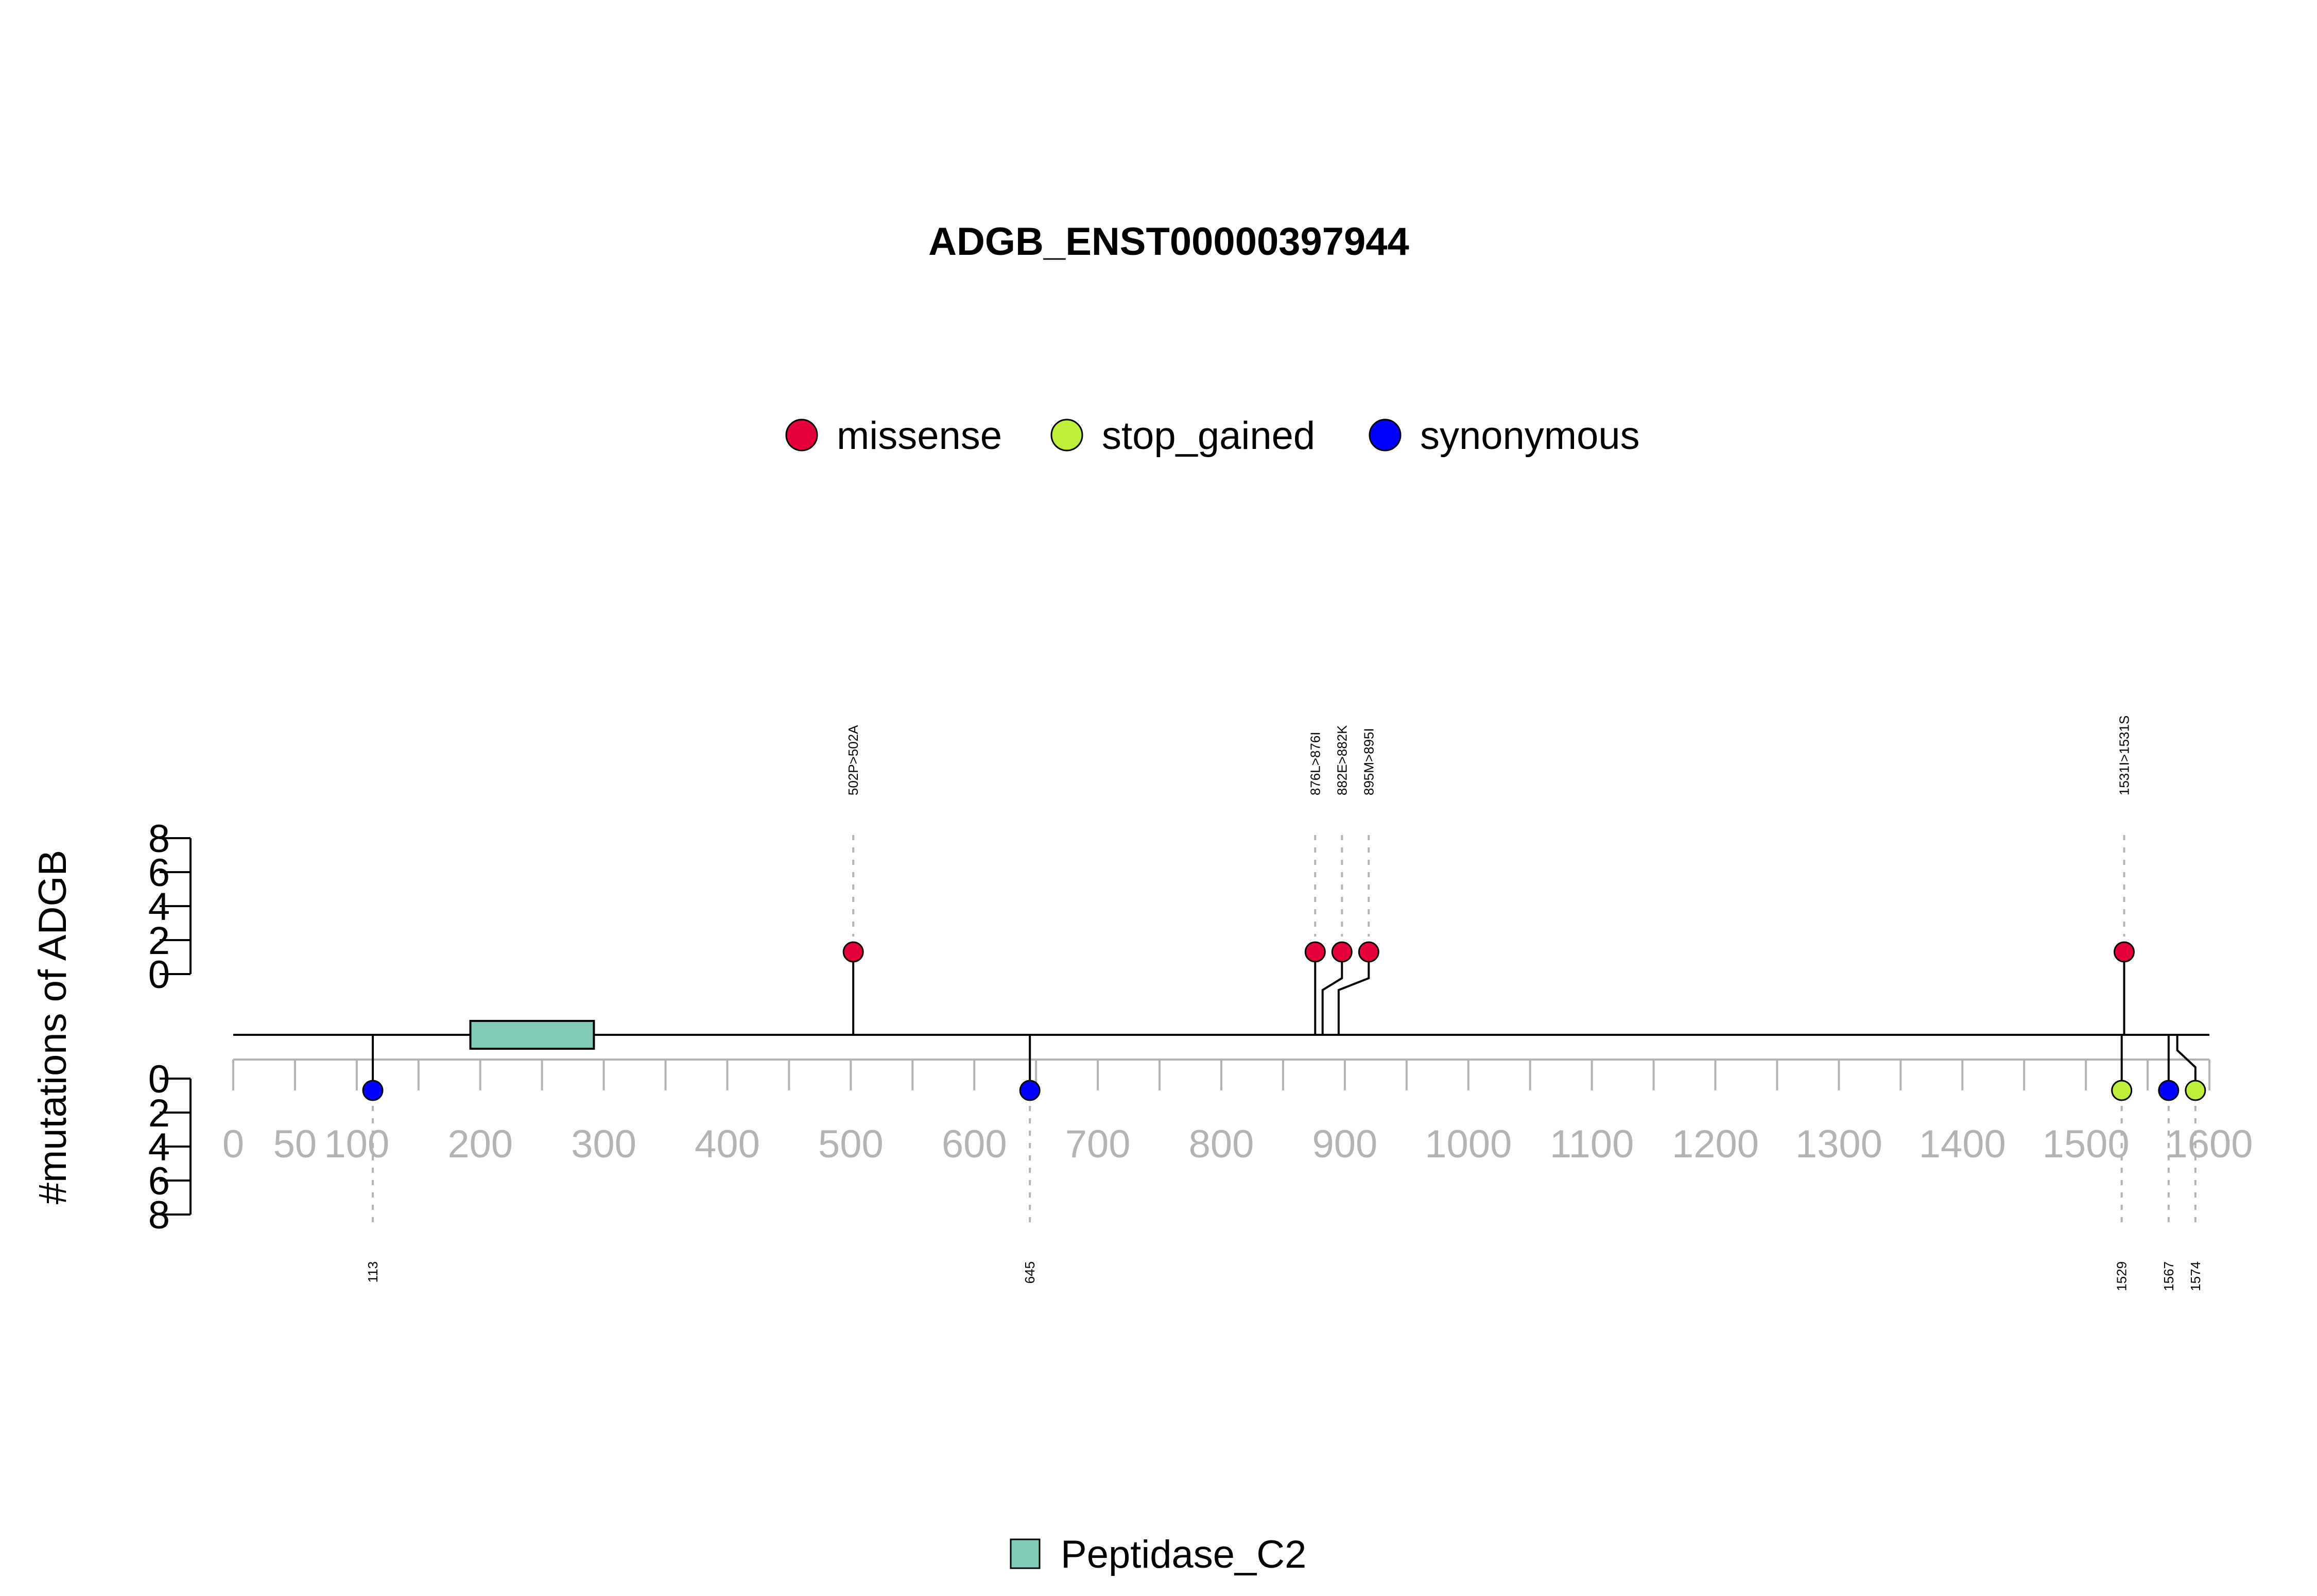  What do you see at coordinates (356, 1144) in the screenshot?
I see `x-tick-label: 100` at bounding box center [356, 1144].